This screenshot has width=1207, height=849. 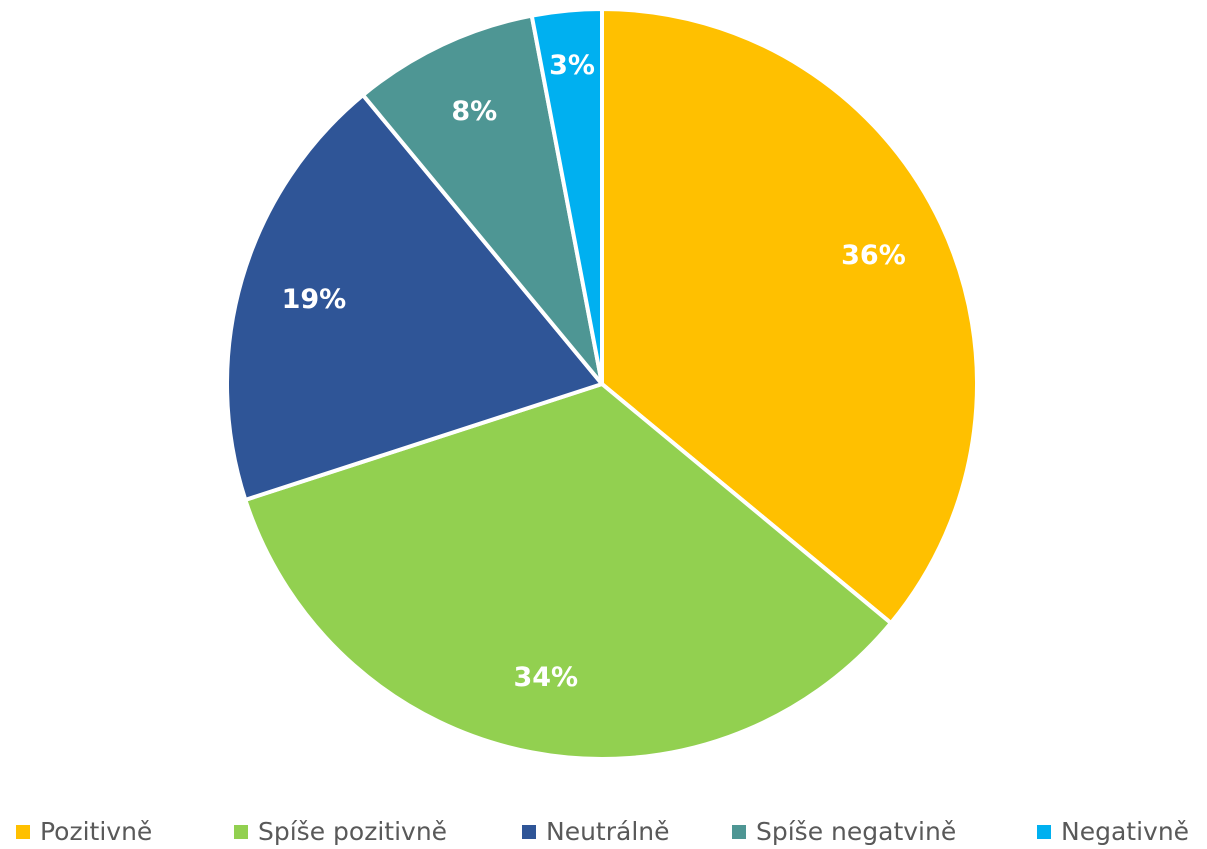 I want to click on legend-label: Neutrálně, so click(x=608, y=831).